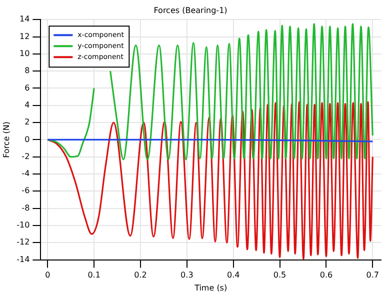  Describe the element at coordinates (24, 36) in the screenshot. I see `y-tick-label: 12` at that location.